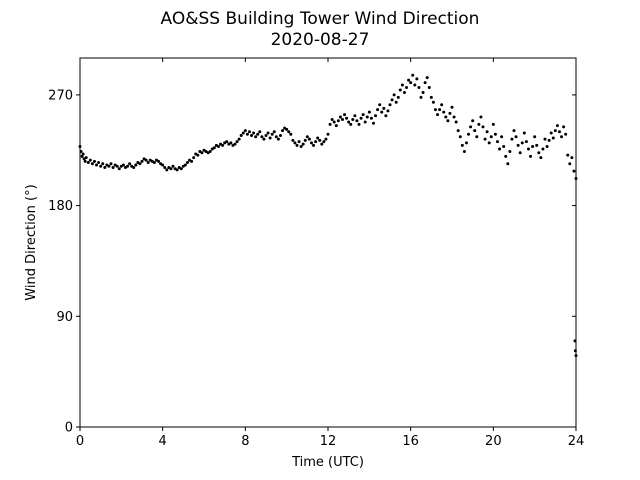 This screenshot has width=640, height=480. I want to click on y-tick-label: 90, so click(64, 317).